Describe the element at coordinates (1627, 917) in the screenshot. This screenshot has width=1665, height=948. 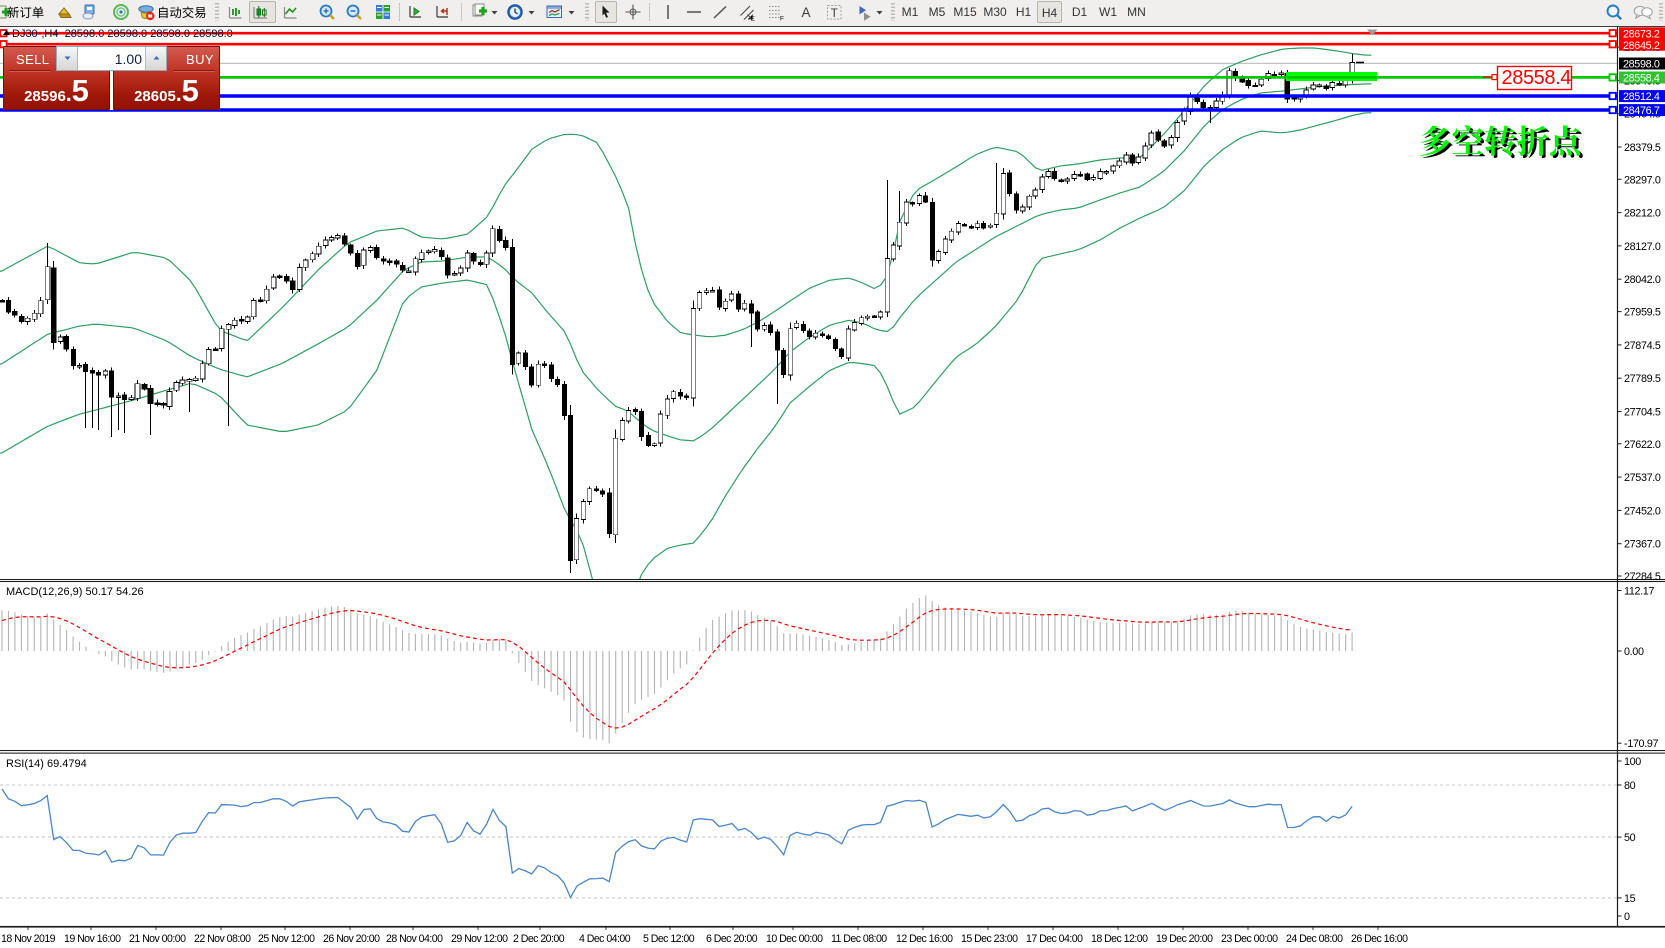
I see `svg-text: 0` at that location.